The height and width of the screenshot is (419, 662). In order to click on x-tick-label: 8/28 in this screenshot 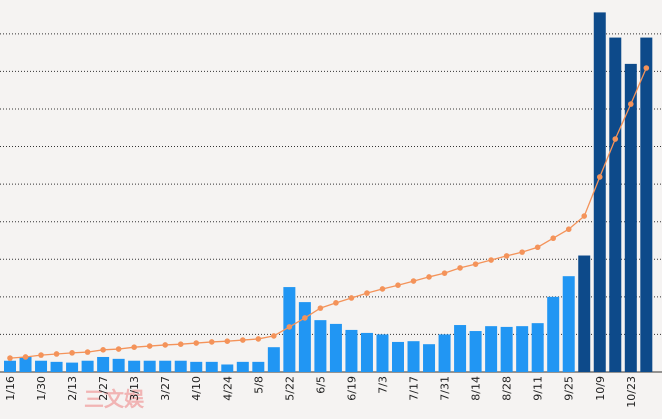, I will do `click(507, 388)`.